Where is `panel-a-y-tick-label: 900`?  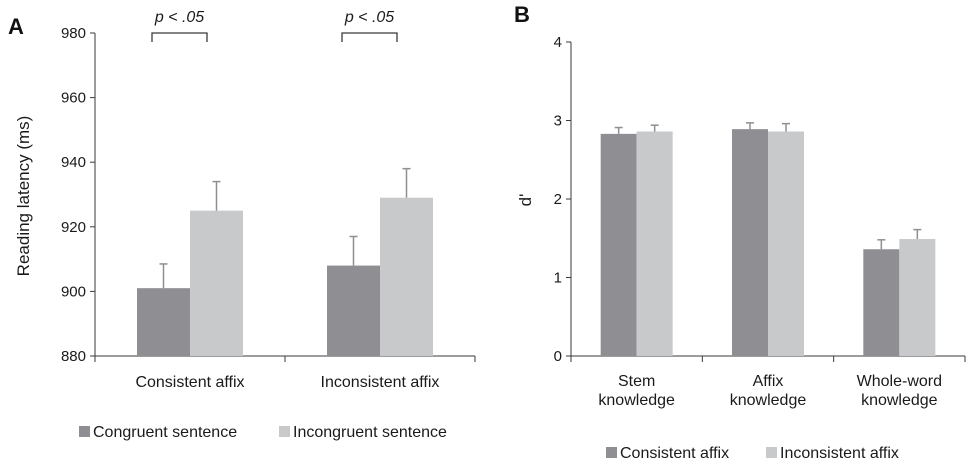
panel-a-y-tick-label: 900 is located at coordinates (73, 291).